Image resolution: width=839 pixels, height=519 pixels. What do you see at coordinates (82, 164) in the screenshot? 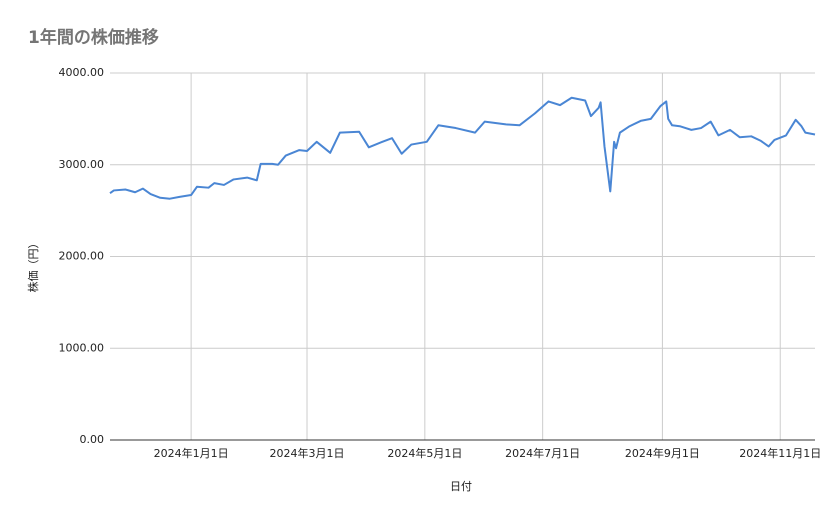
I see `y-tick-label: 3000.00` at bounding box center [82, 164].